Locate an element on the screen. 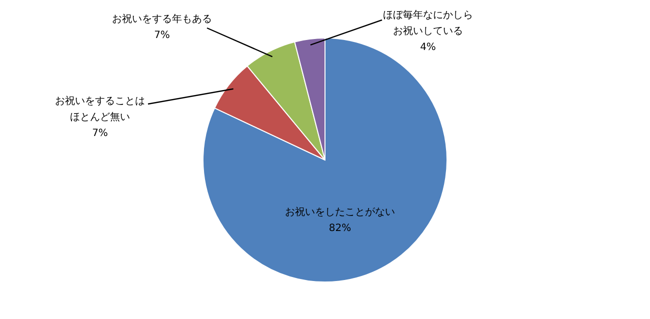 The width and height of the screenshot is (650, 319). data-label: 4% is located at coordinates (428, 47).